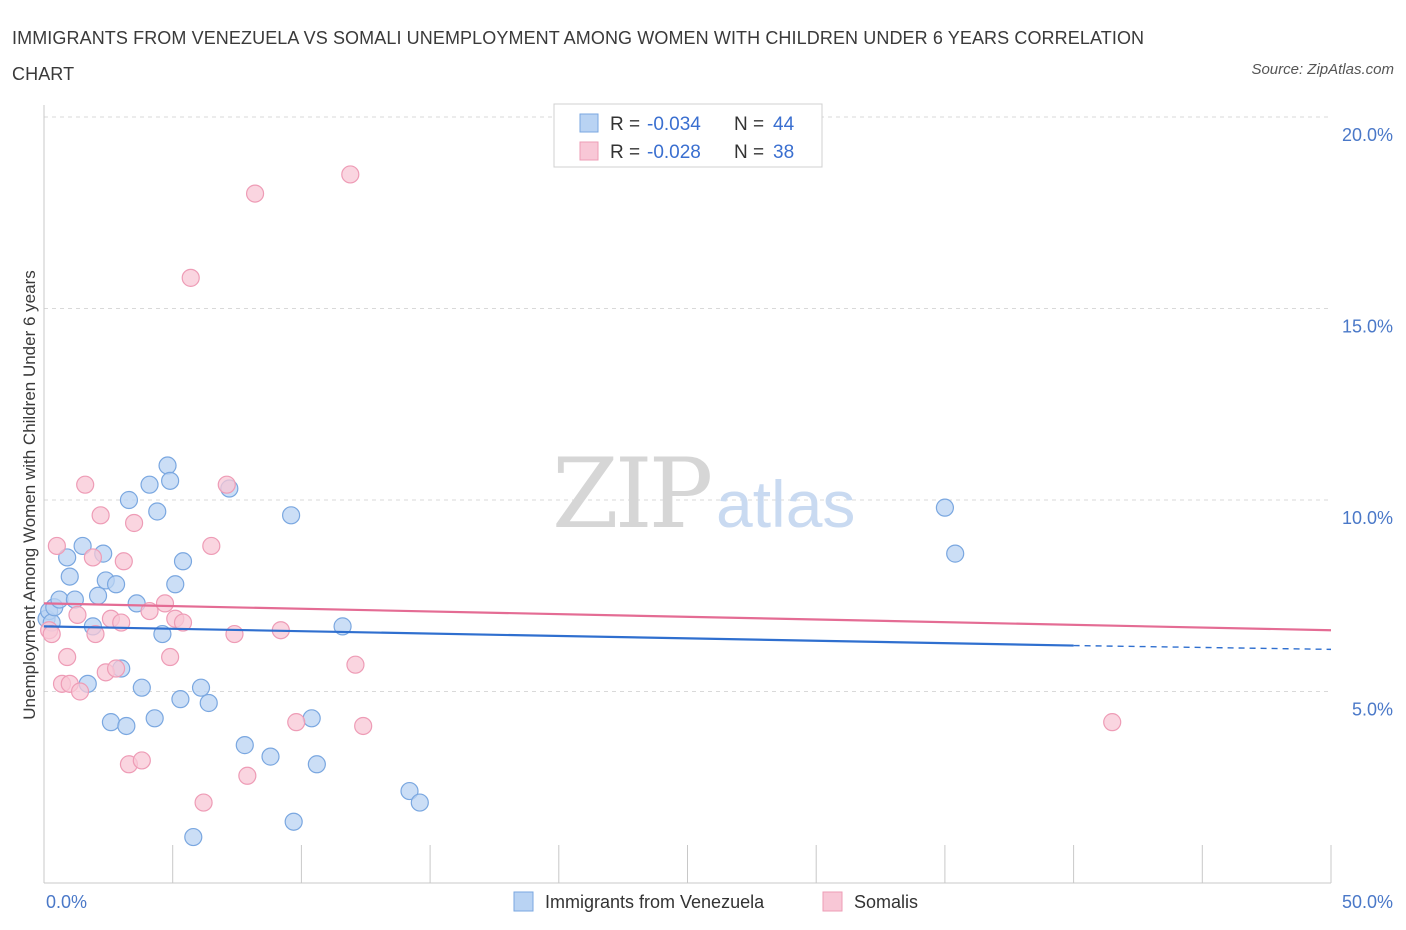  I want to click on watermark: ZIP atlas, so click(703, 494).